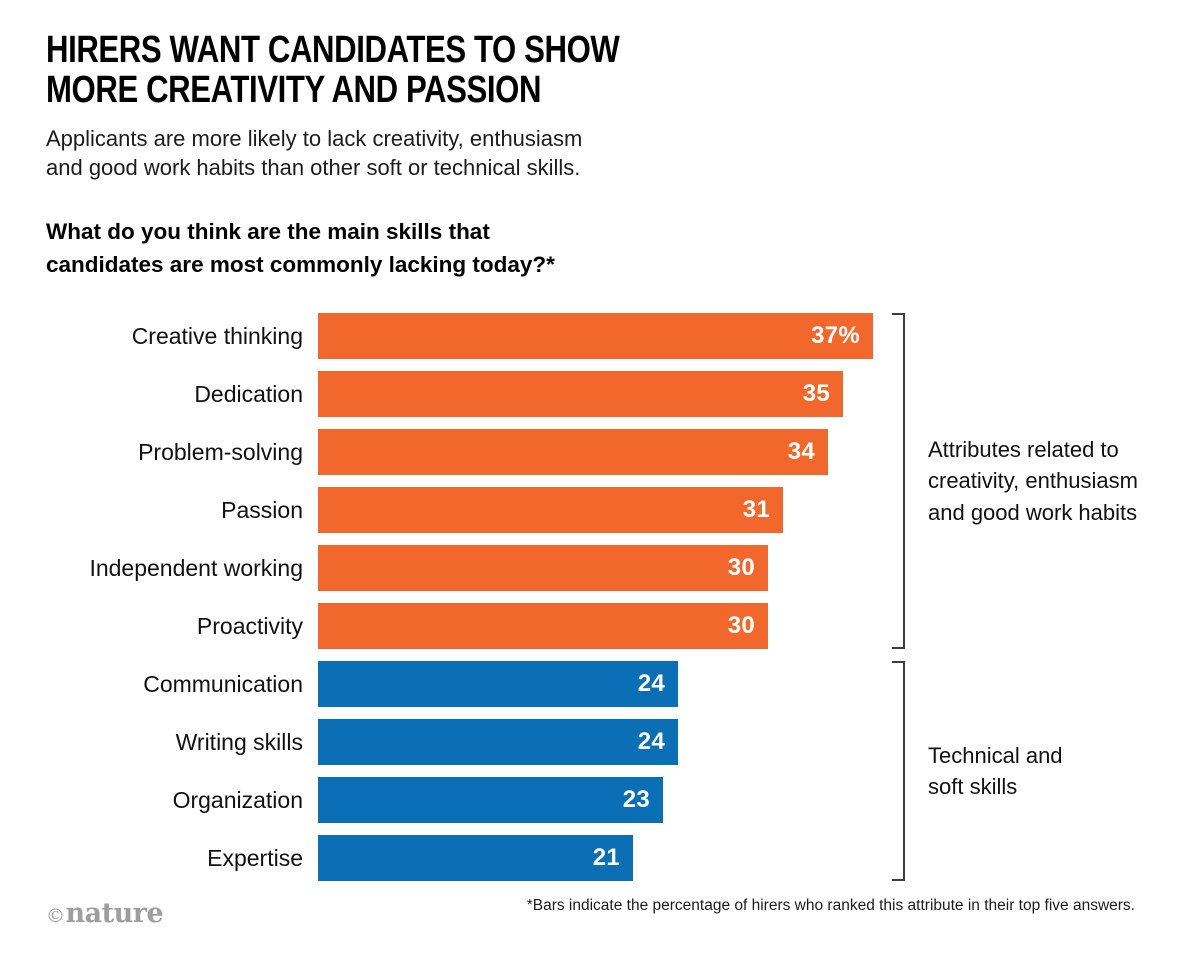 This screenshot has height=956, width=1179. Describe the element at coordinates (573, 452) in the screenshot. I see `bar: 34` at that location.